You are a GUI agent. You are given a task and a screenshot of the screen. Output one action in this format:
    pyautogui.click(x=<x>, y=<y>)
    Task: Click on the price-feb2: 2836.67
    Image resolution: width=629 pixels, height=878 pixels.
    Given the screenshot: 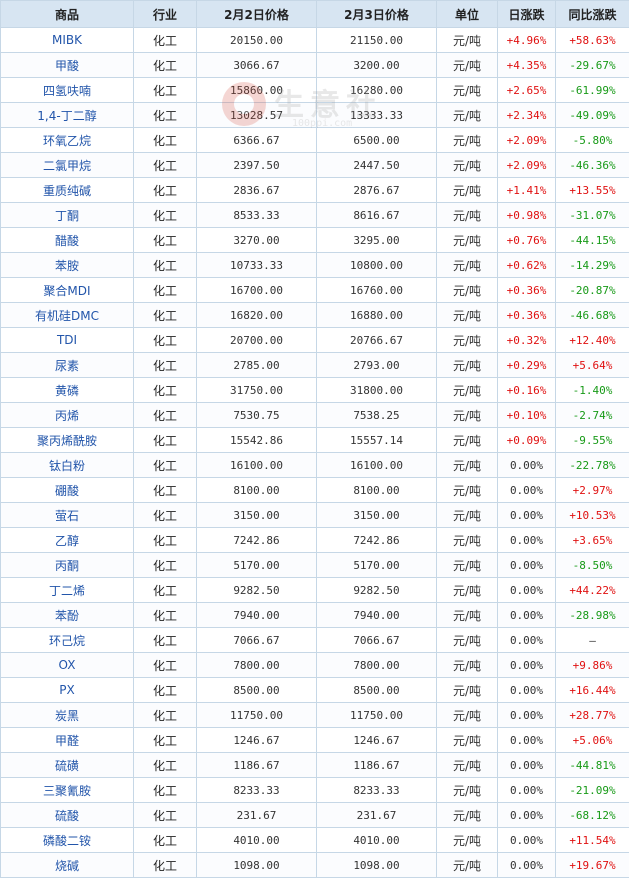 What is the action you would take?
    pyautogui.click(x=257, y=190)
    